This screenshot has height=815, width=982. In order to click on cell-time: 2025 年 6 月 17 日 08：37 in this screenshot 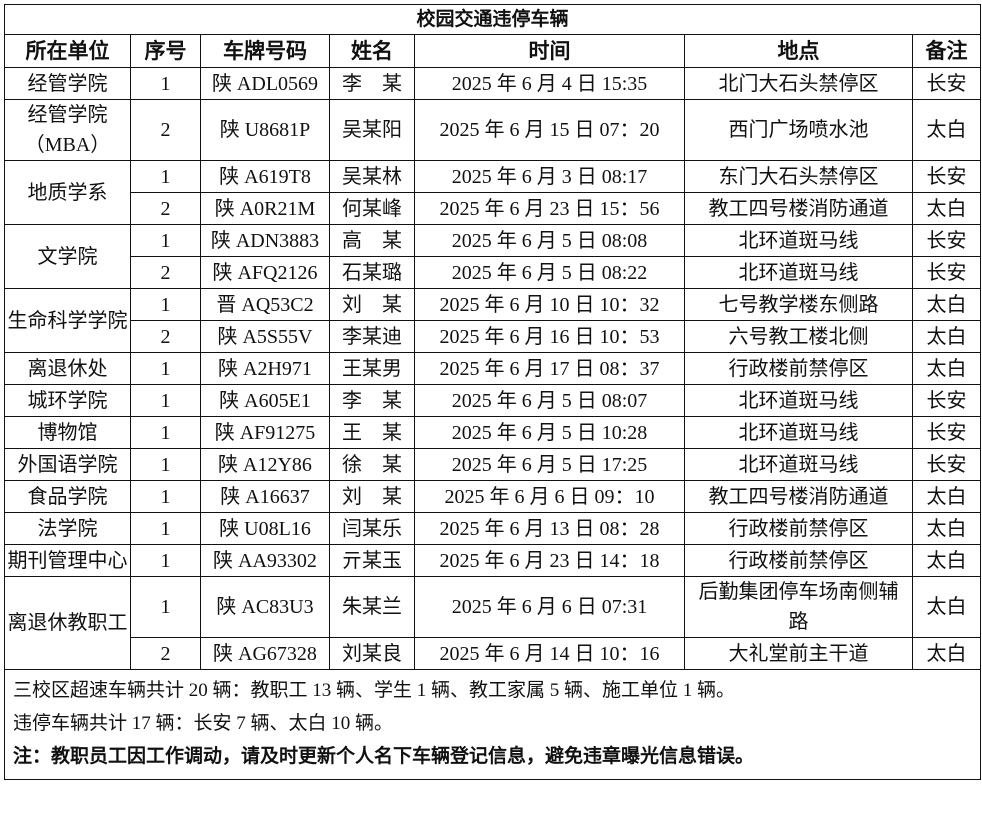, I will do `click(549, 368)`.